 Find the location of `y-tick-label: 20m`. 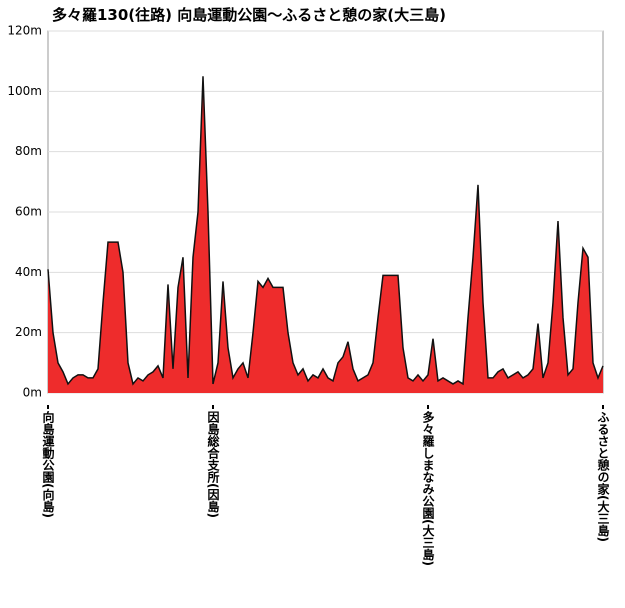

y-tick-label: 20m is located at coordinates (28, 332).